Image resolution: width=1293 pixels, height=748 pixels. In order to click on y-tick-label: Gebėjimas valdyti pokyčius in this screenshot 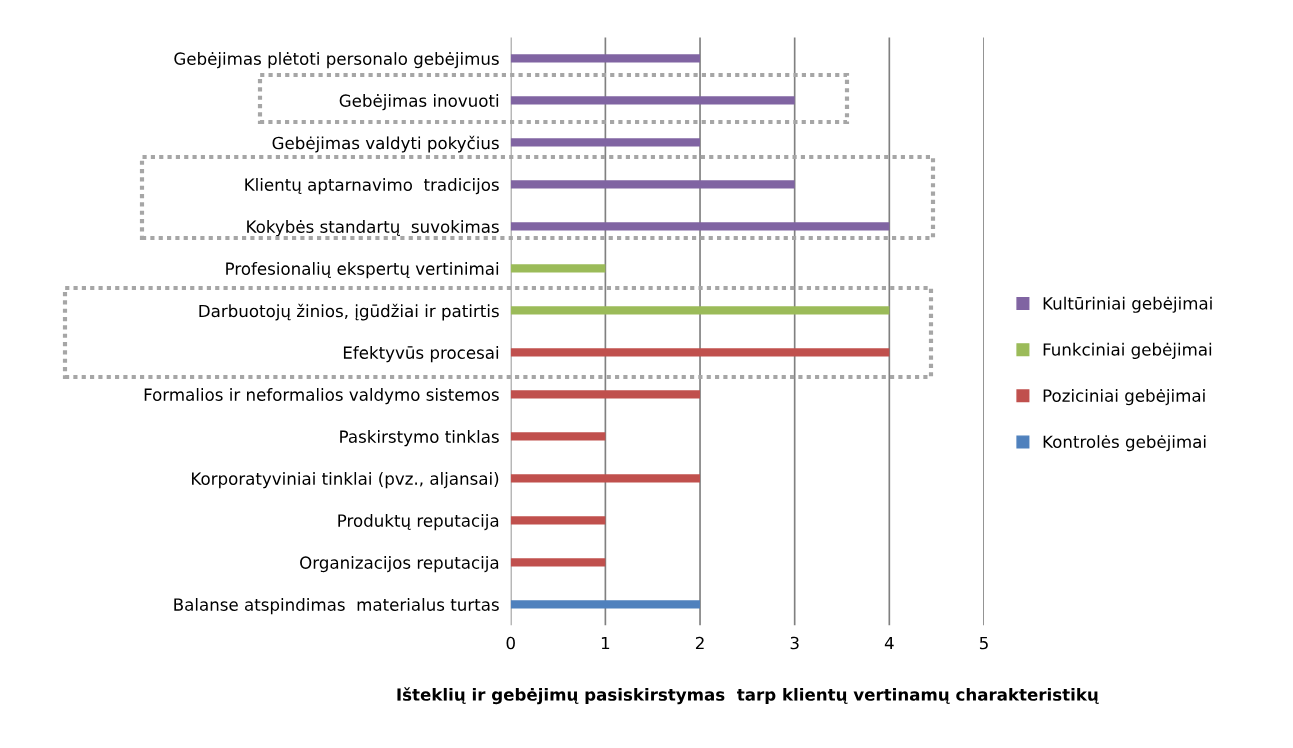, I will do `click(385, 144)`.